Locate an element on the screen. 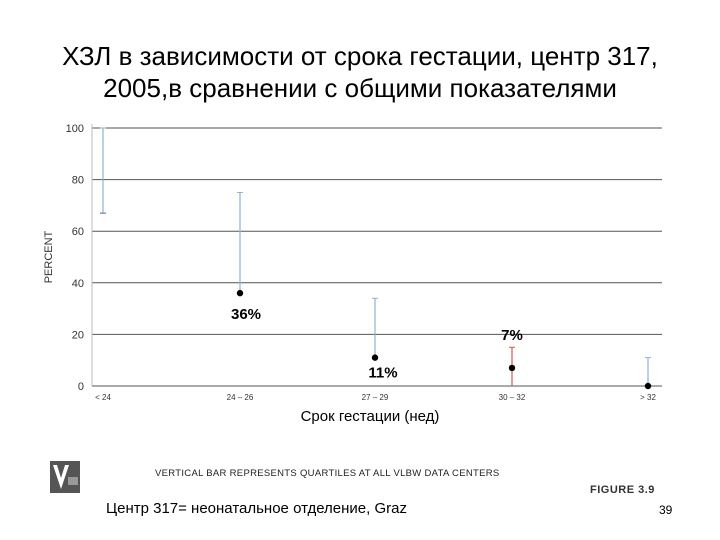 This screenshot has width=720, height=540. data-annotation: 7% is located at coordinates (512, 335).